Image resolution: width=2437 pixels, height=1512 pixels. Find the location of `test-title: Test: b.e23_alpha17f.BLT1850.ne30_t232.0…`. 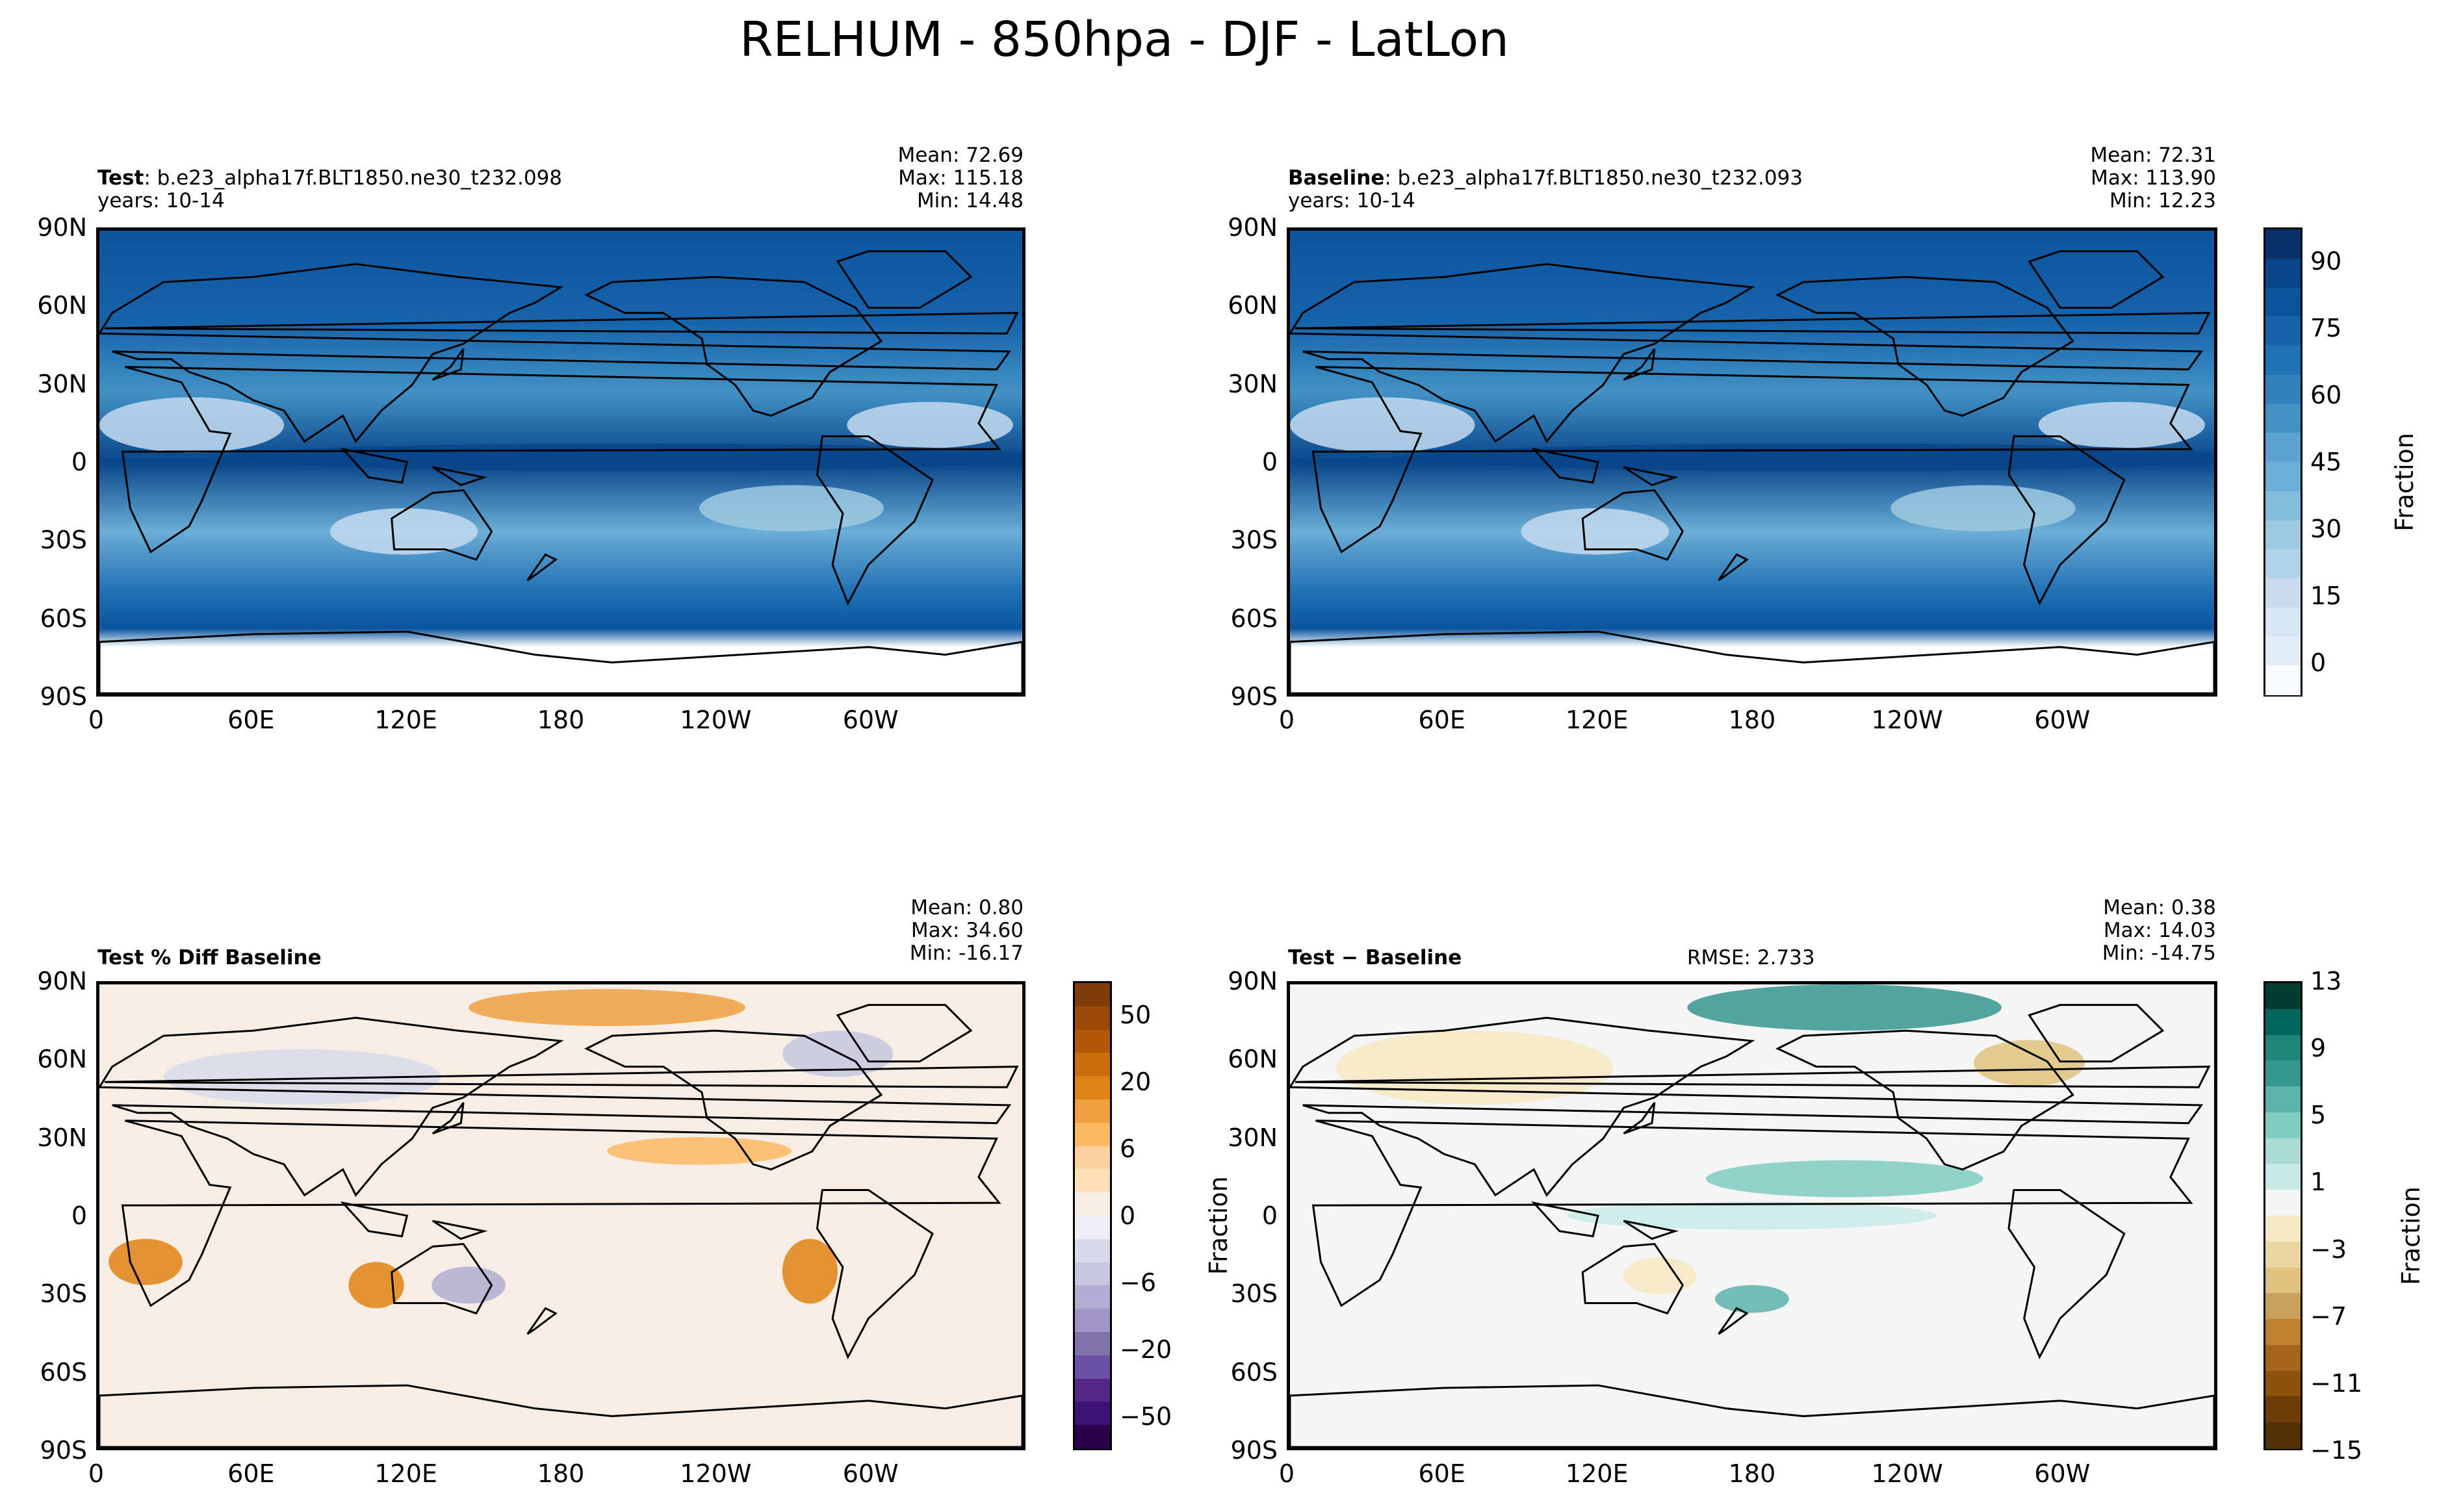

test-title: Test: b.e23_alpha17f.BLT1850.ne30_t232.0… is located at coordinates (329, 178).